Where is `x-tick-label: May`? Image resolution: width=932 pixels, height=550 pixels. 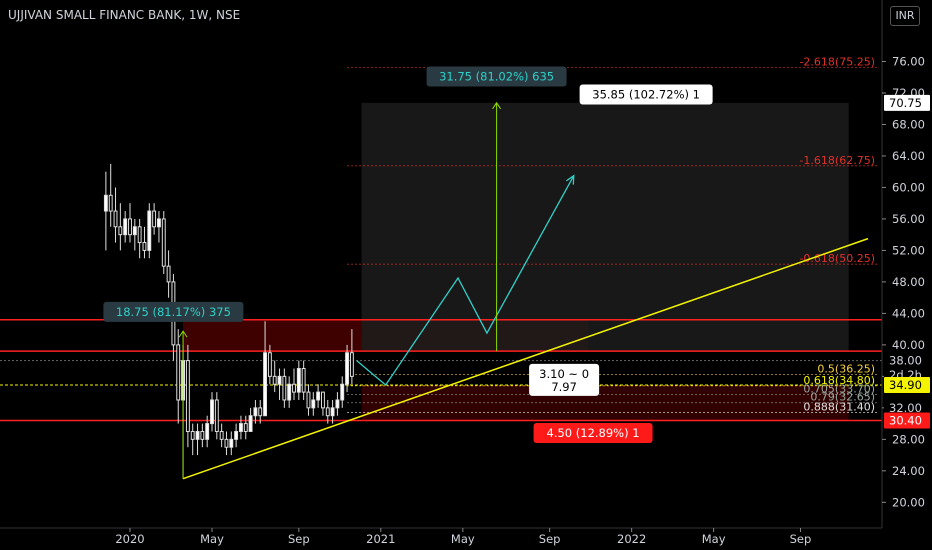
x-tick-label: May is located at coordinates (714, 539).